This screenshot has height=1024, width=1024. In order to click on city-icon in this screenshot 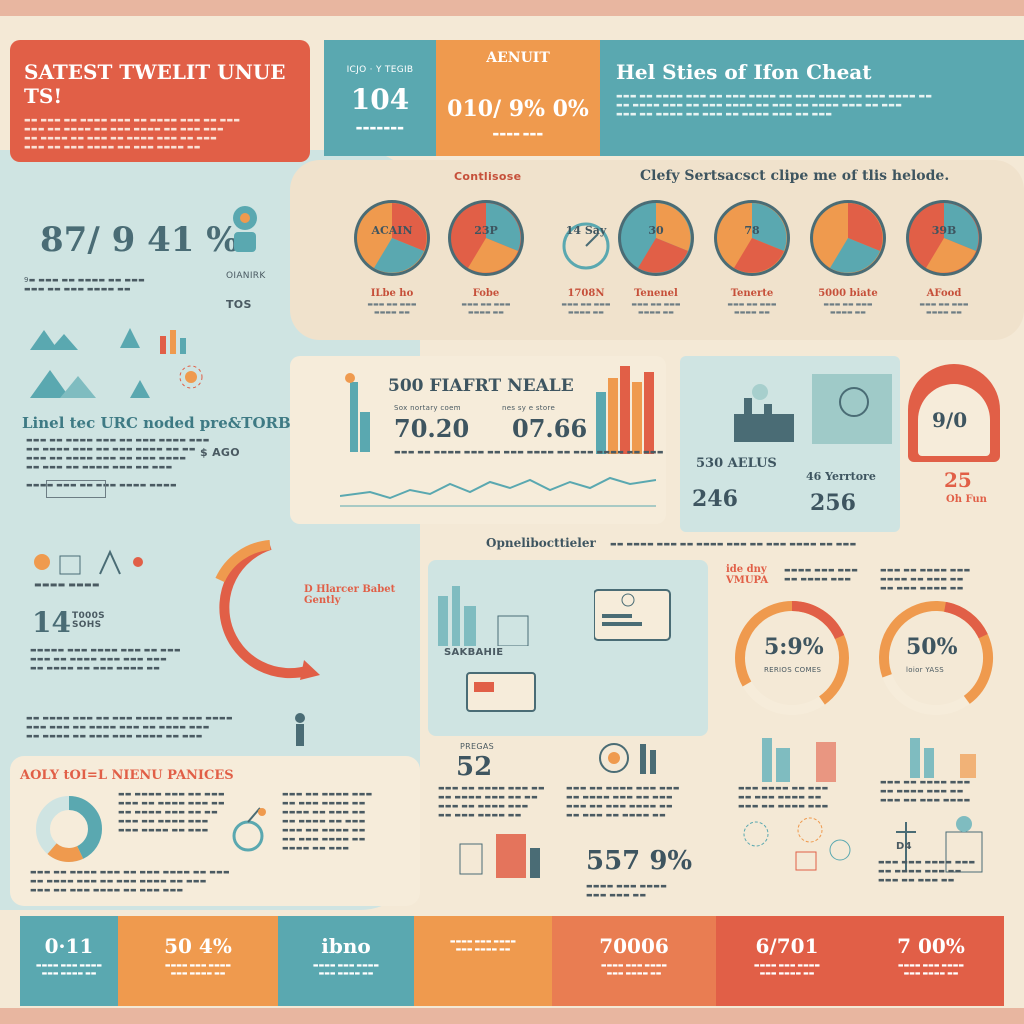, I will do `click(365, 414)`.